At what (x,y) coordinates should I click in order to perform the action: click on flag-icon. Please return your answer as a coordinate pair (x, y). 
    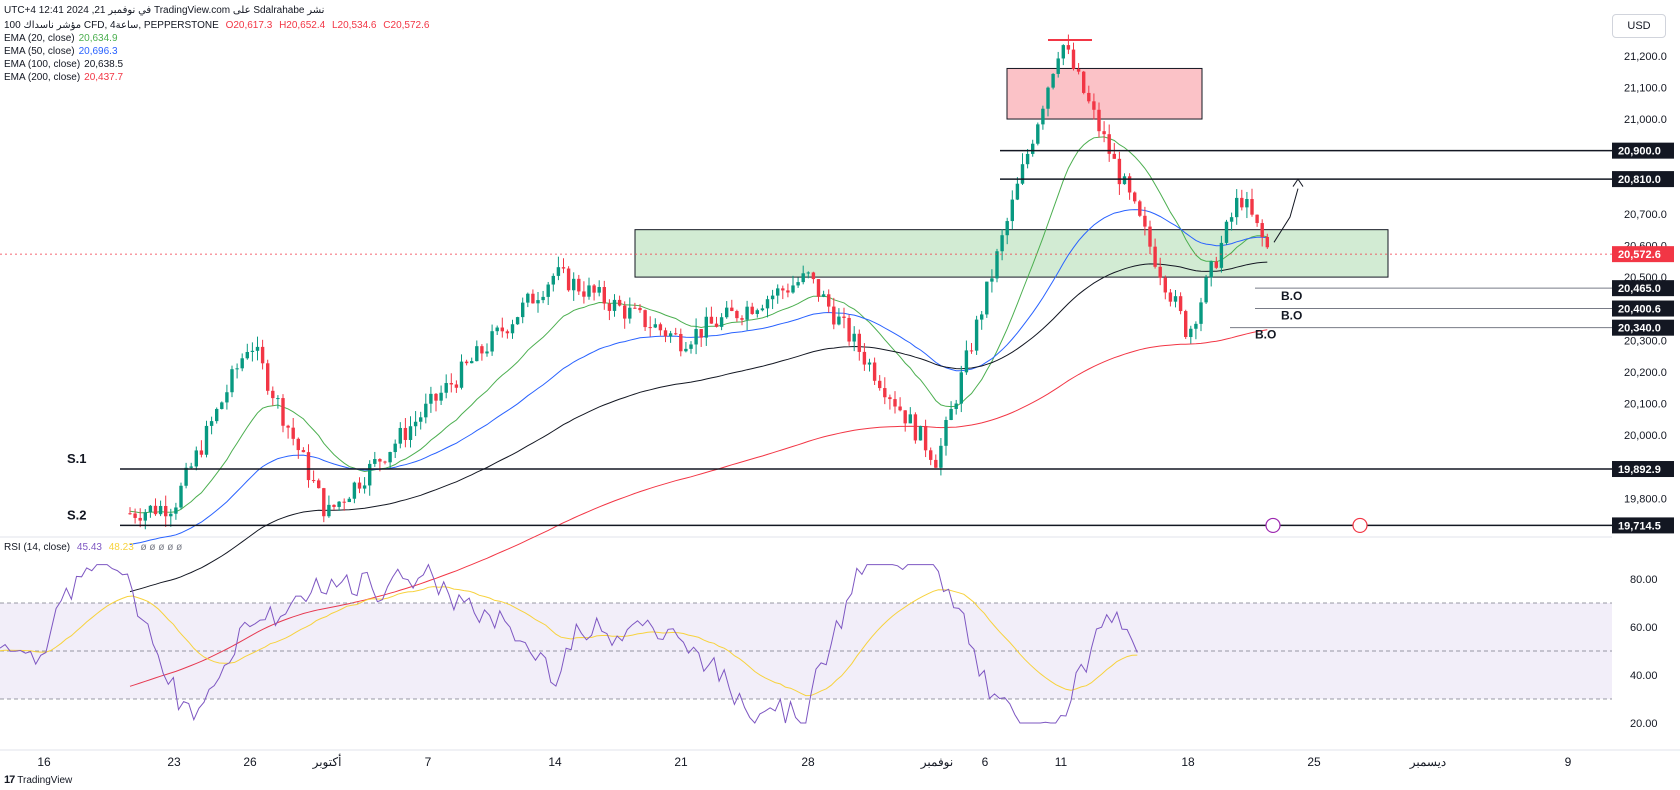
    Looking at the image, I should click on (1360, 525).